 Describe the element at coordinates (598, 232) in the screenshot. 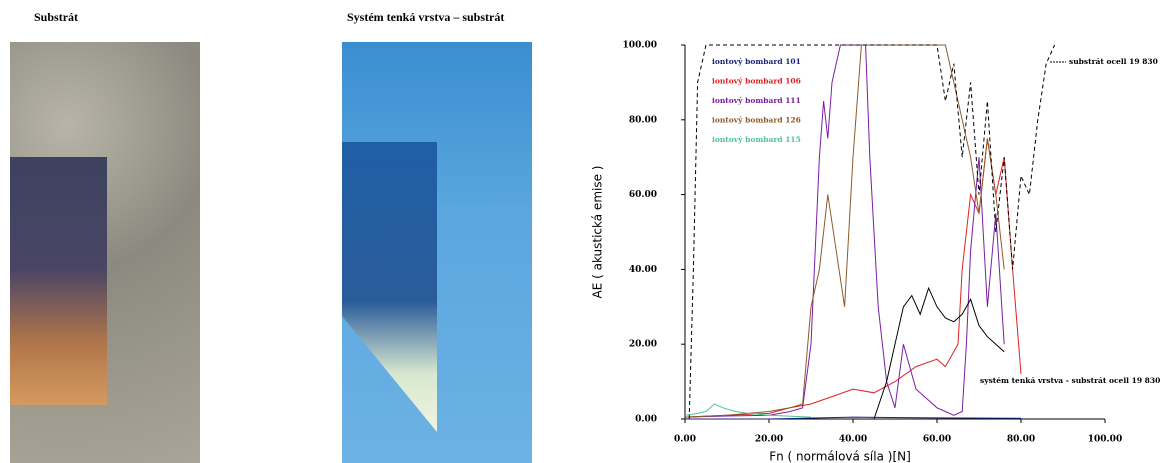

I see `y-axis-label: AE ( akustická emise )` at that location.